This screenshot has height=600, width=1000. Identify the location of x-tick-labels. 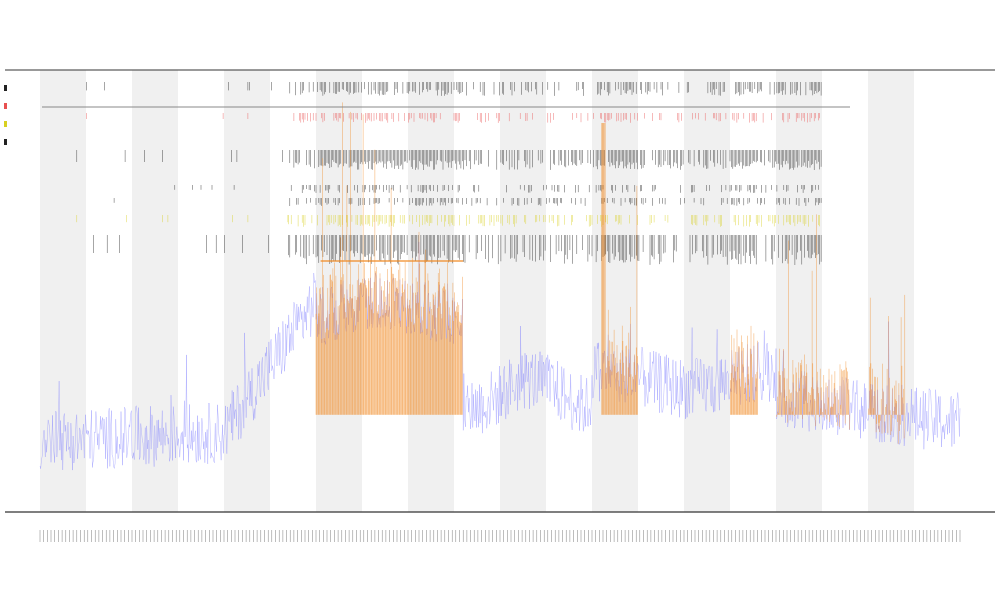
(500, 536).